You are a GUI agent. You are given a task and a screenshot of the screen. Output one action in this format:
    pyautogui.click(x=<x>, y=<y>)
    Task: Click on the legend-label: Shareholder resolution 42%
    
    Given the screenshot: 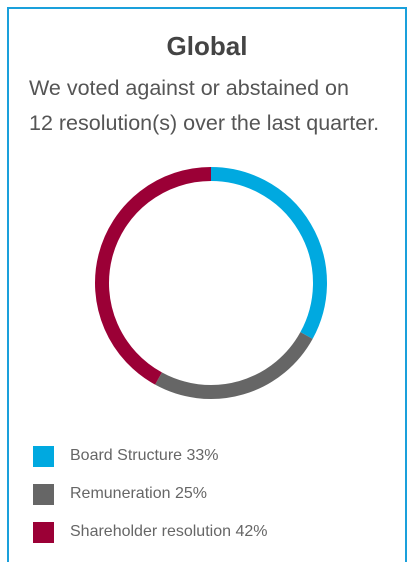 What is the action you would take?
    pyautogui.click(x=169, y=531)
    